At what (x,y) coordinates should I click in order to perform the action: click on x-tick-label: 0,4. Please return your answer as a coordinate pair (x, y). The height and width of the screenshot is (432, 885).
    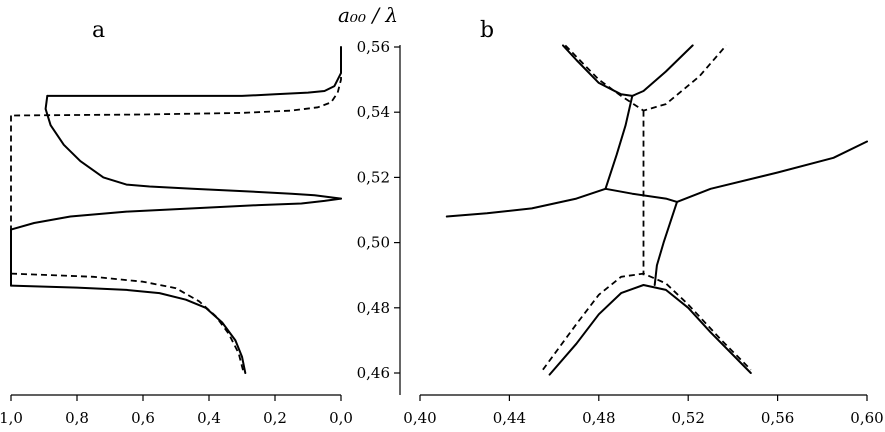
    Looking at the image, I should click on (209, 418).